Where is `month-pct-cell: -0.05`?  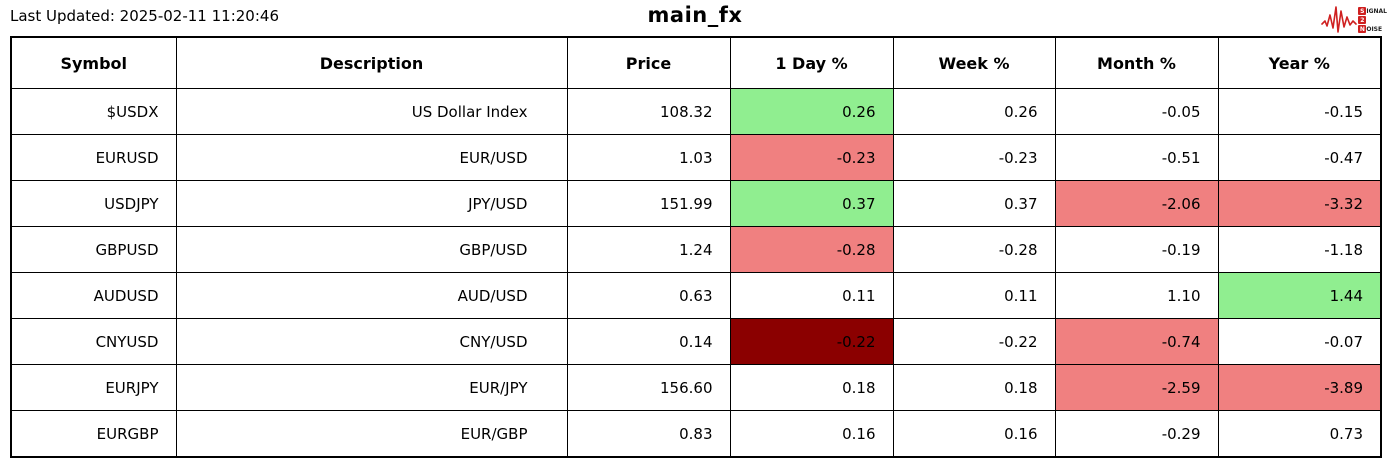
month-pct-cell: -0.05 is located at coordinates (1136, 111).